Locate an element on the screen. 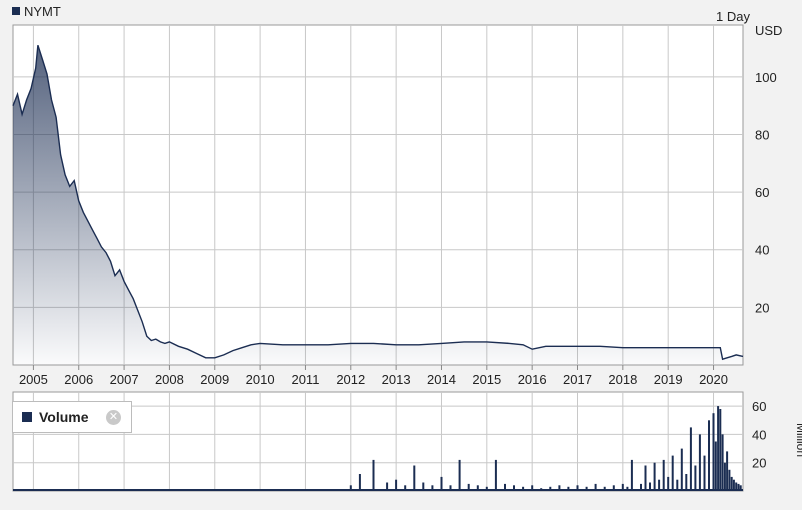 Image resolution: width=802 pixels, height=510 pixels. x-tick-label: 2018 is located at coordinates (622, 379).